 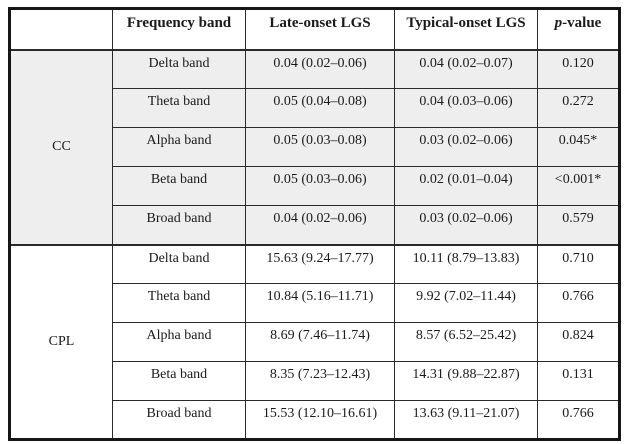 What do you see at coordinates (578, 147) in the screenshot?
I see `cell-p-value: 0.045*` at bounding box center [578, 147].